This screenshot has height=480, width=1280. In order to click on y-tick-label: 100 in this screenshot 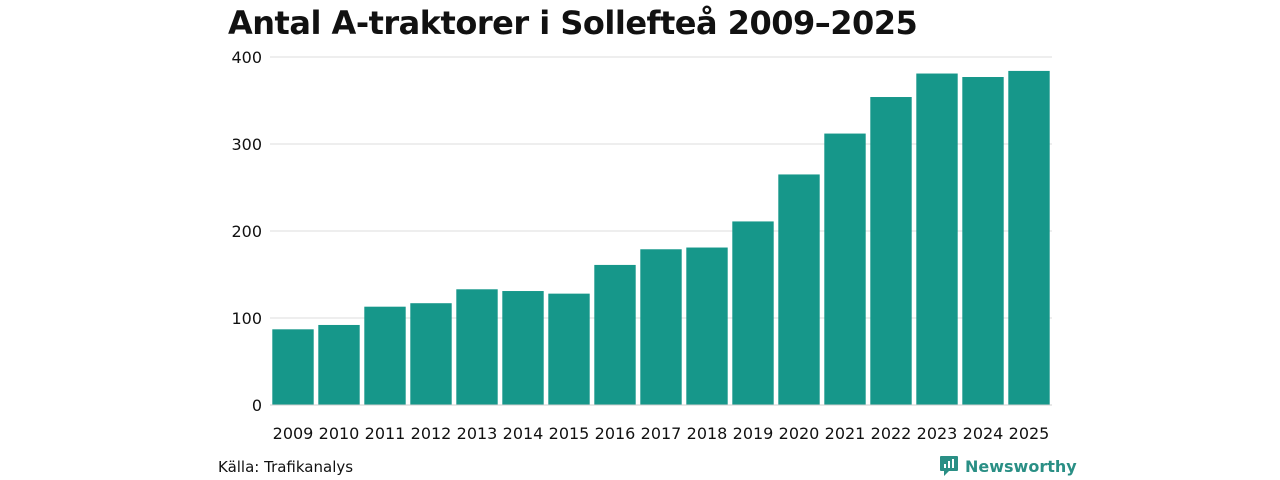, I will do `click(246, 318)`.